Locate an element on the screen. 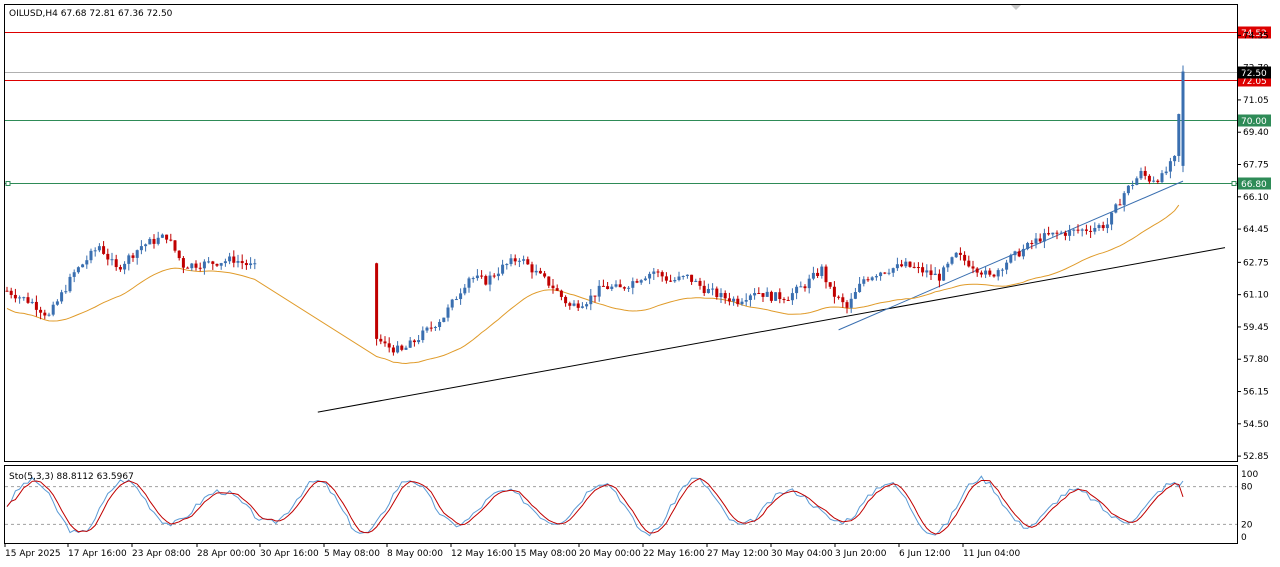 The image size is (1280, 567). x-tick-label: 22 May 16:00 is located at coordinates (674, 554).